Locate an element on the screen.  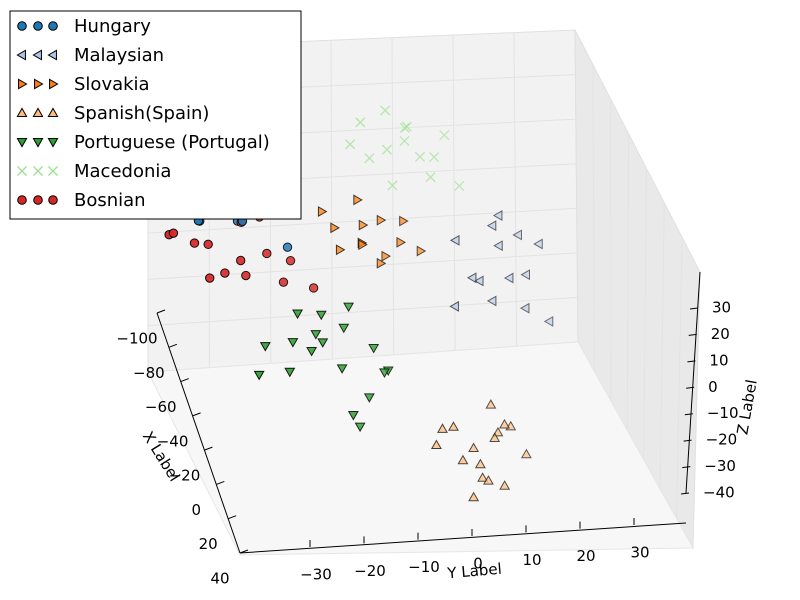
z-tick-label: −10 is located at coordinates (723, 413).